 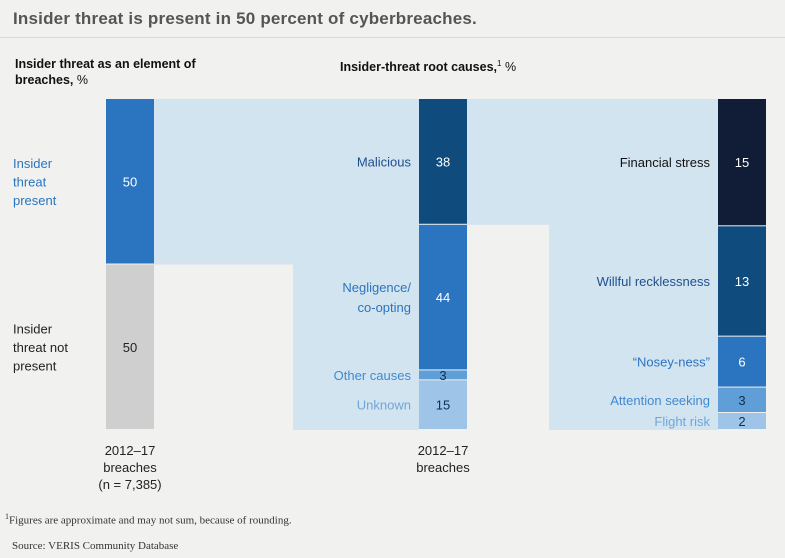 I want to click on bar-financial-stress, so click(x=742, y=162).